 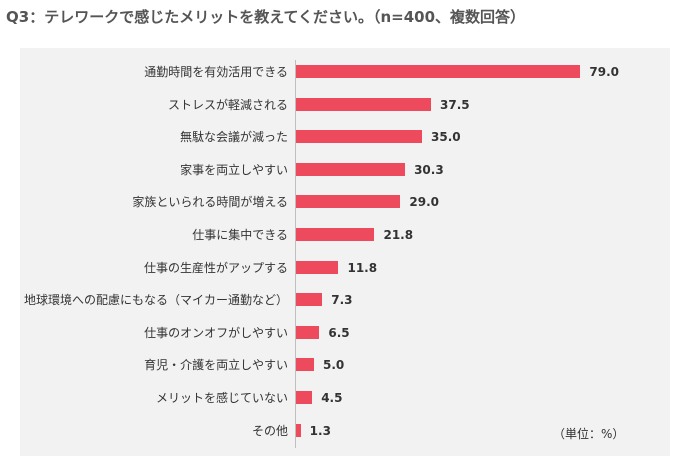 What do you see at coordinates (424, 202) in the screenshot?
I see `value-label: 29.0` at bounding box center [424, 202].